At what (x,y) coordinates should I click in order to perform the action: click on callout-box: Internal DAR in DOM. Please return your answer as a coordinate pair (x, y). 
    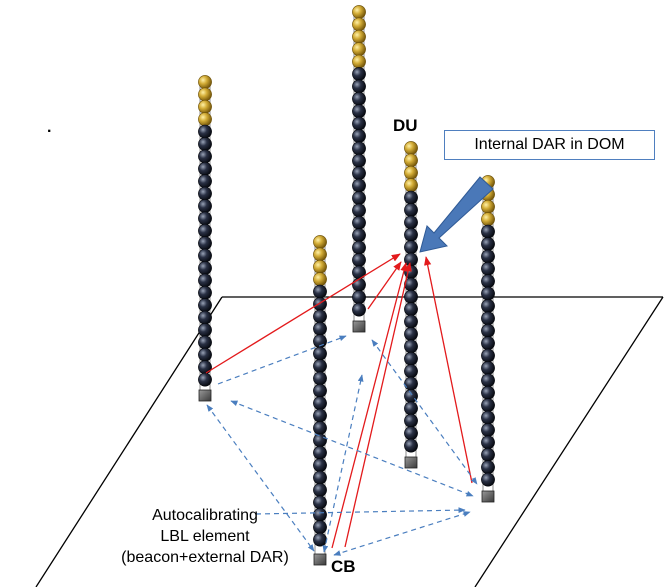
    Looking at the image, I should click on (549, 145).